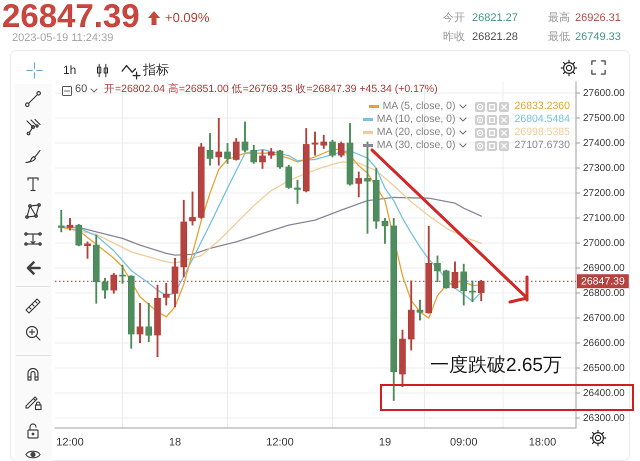  Describe the element at coordinates (559, 37) in the screenshot. I see `text: 最低` at that location.